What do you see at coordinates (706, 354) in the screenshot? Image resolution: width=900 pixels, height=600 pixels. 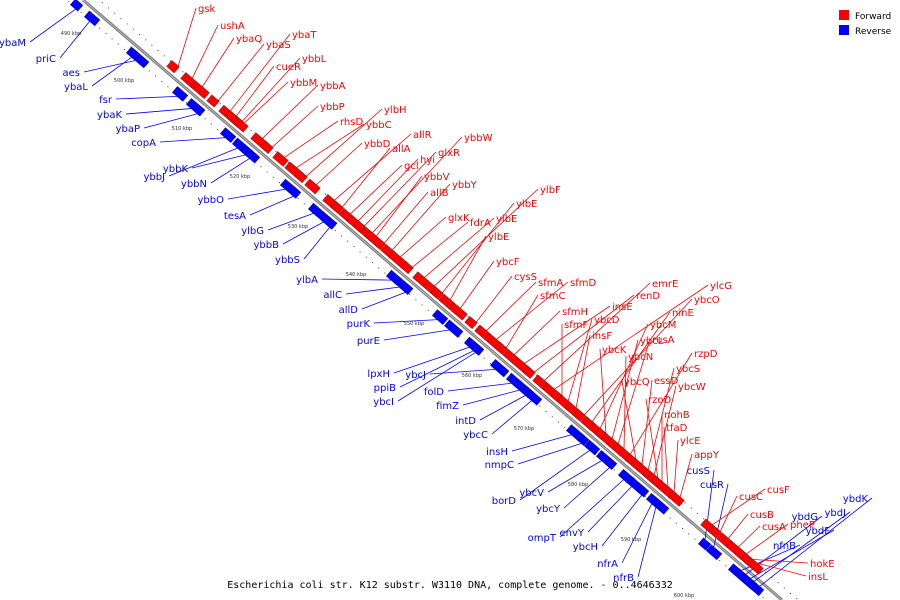 I see `forward-gene-label: rzpD` at bounding box center [706, 354].